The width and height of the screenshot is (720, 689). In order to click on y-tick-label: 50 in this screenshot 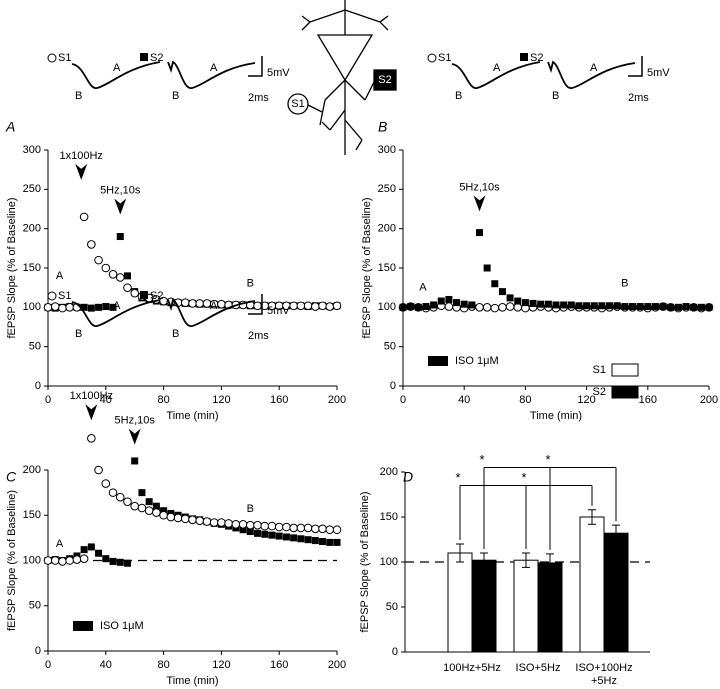, I will do `click(392, 607)`.